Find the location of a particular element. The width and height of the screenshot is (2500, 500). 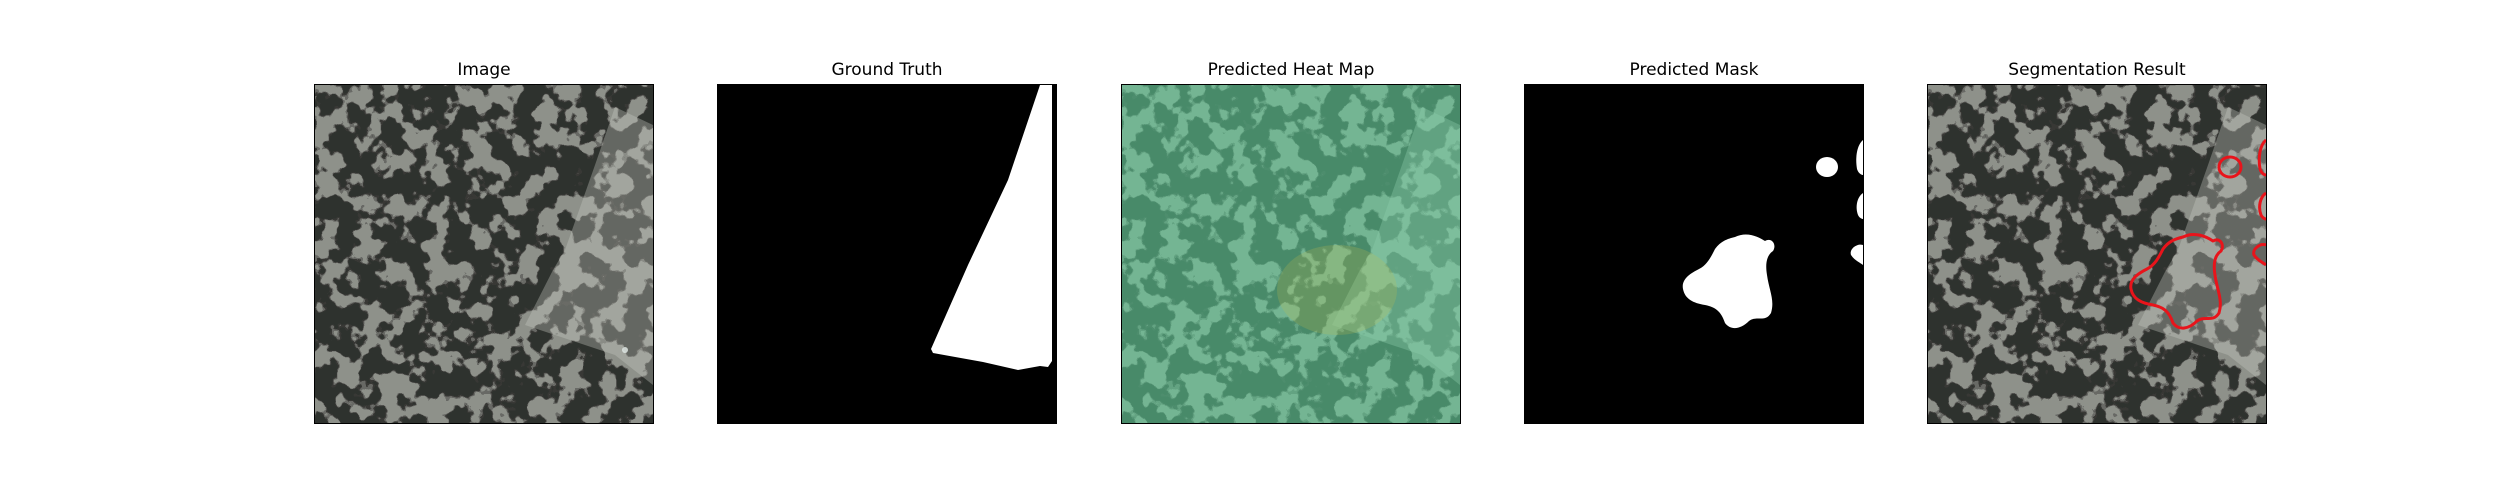

panel-title: Predicted Mask is located at coordinates (1694, 70).